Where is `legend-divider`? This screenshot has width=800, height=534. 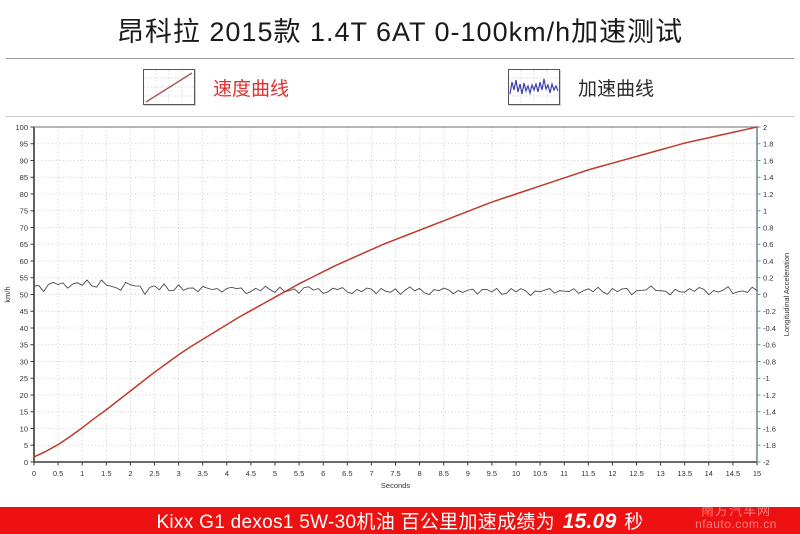 legend-divider is located at coordinates (400, 116).